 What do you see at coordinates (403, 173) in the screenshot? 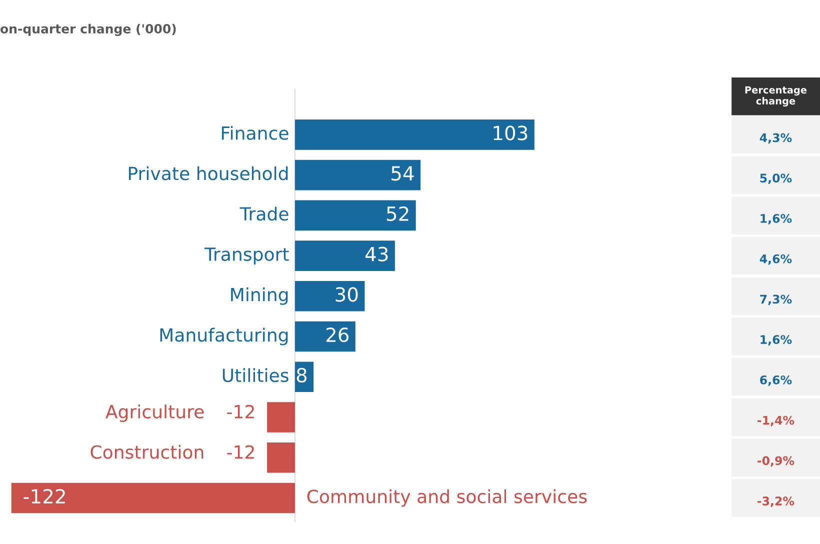
I see `data-label: 54` at bounding box center [403, 173].